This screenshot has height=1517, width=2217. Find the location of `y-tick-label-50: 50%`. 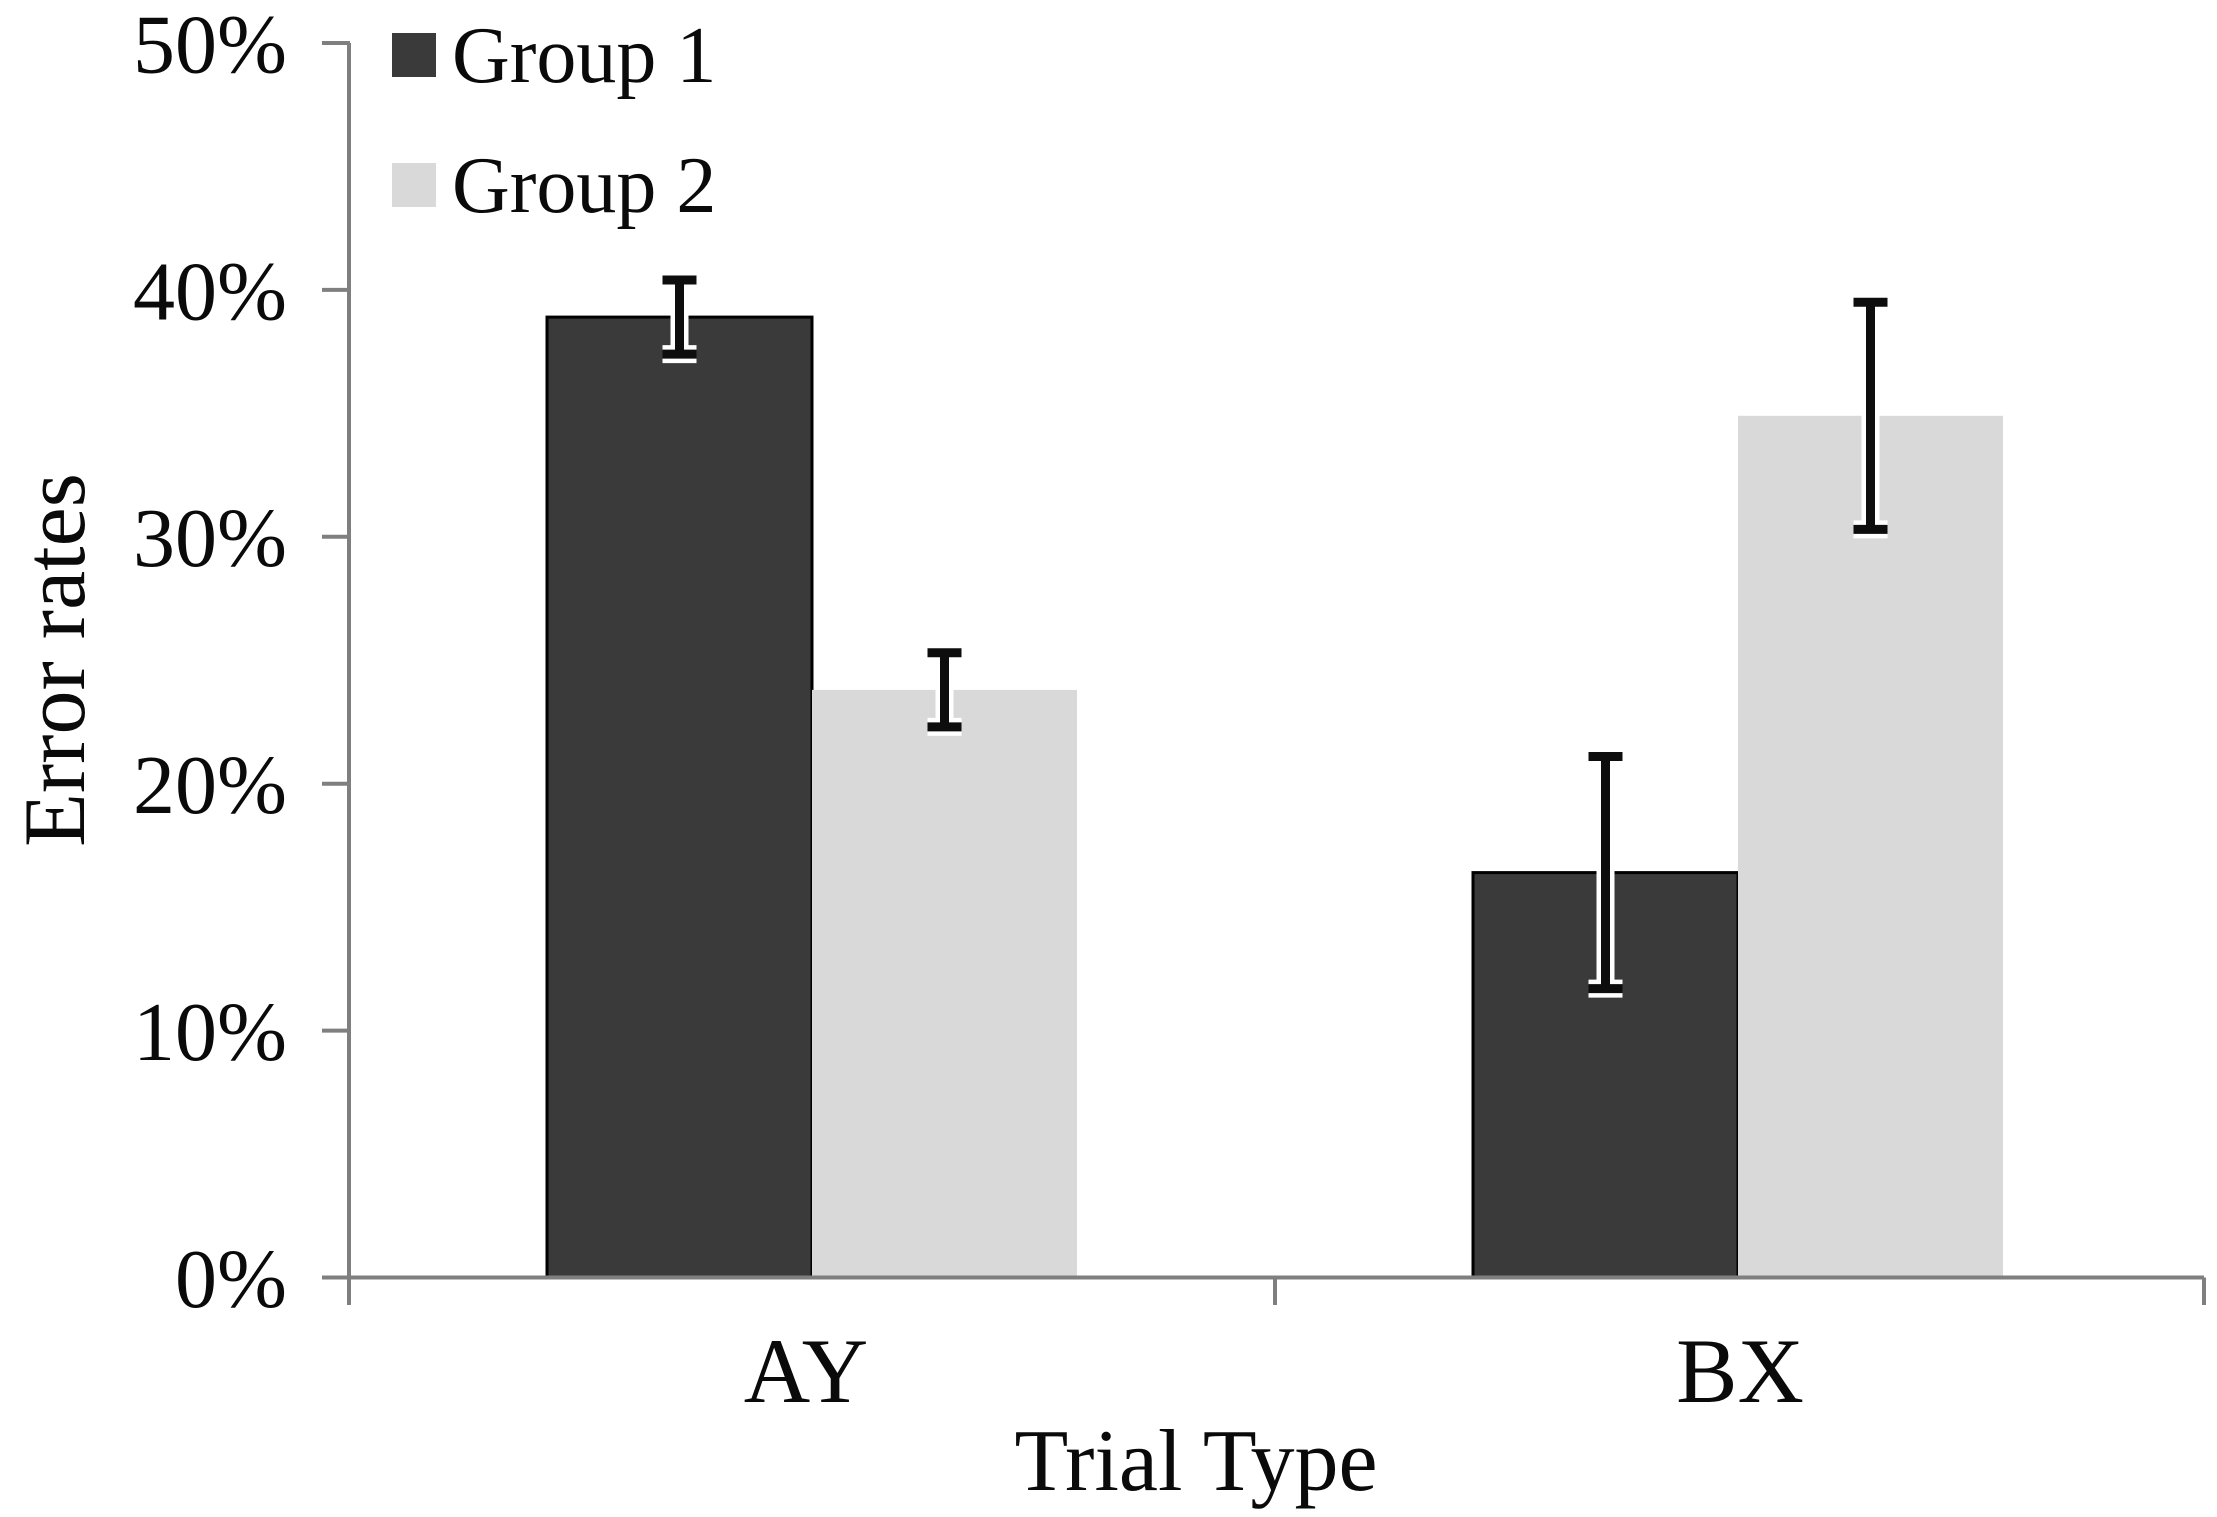

y-tick-label-50: 50% is located at coordinates (210, 45).